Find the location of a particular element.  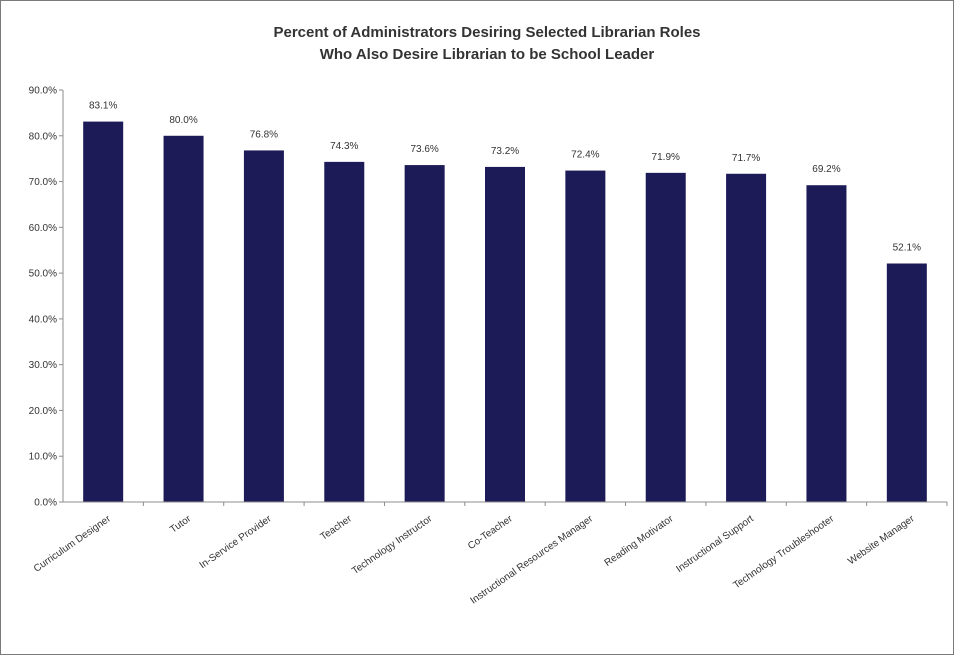

data-label: 74.3% is located at coordinates (344, 146).